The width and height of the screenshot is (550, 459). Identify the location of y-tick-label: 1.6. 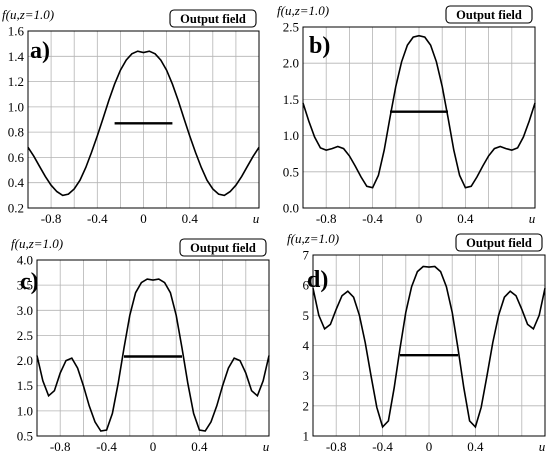
(16, 31).